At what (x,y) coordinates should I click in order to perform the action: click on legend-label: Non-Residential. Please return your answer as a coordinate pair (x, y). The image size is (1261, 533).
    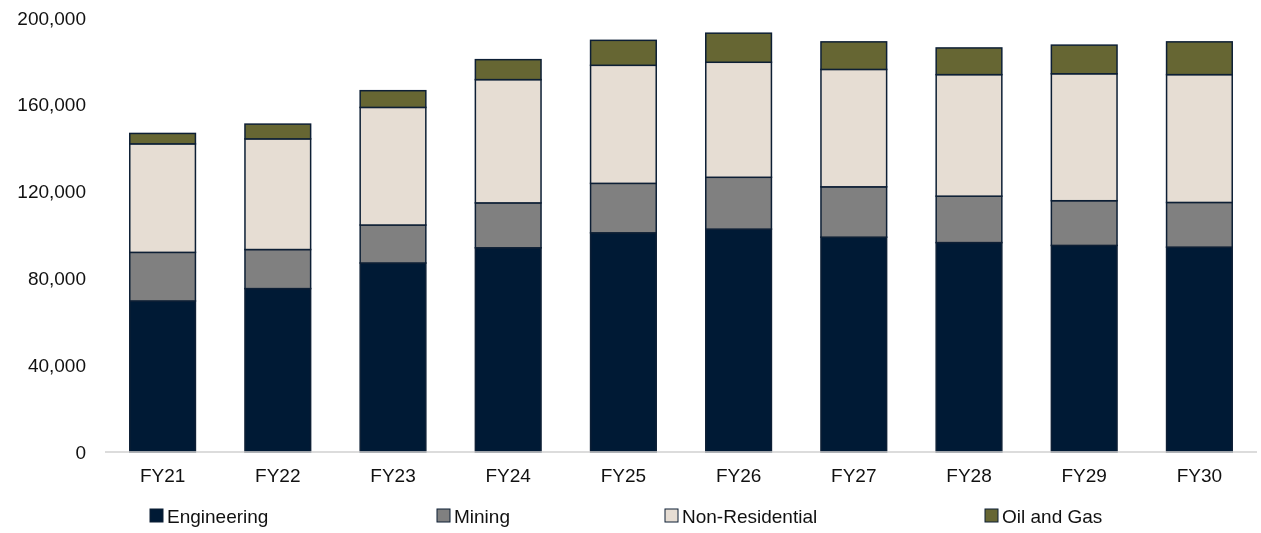
    Looking at the image, I should click on (750, 516).